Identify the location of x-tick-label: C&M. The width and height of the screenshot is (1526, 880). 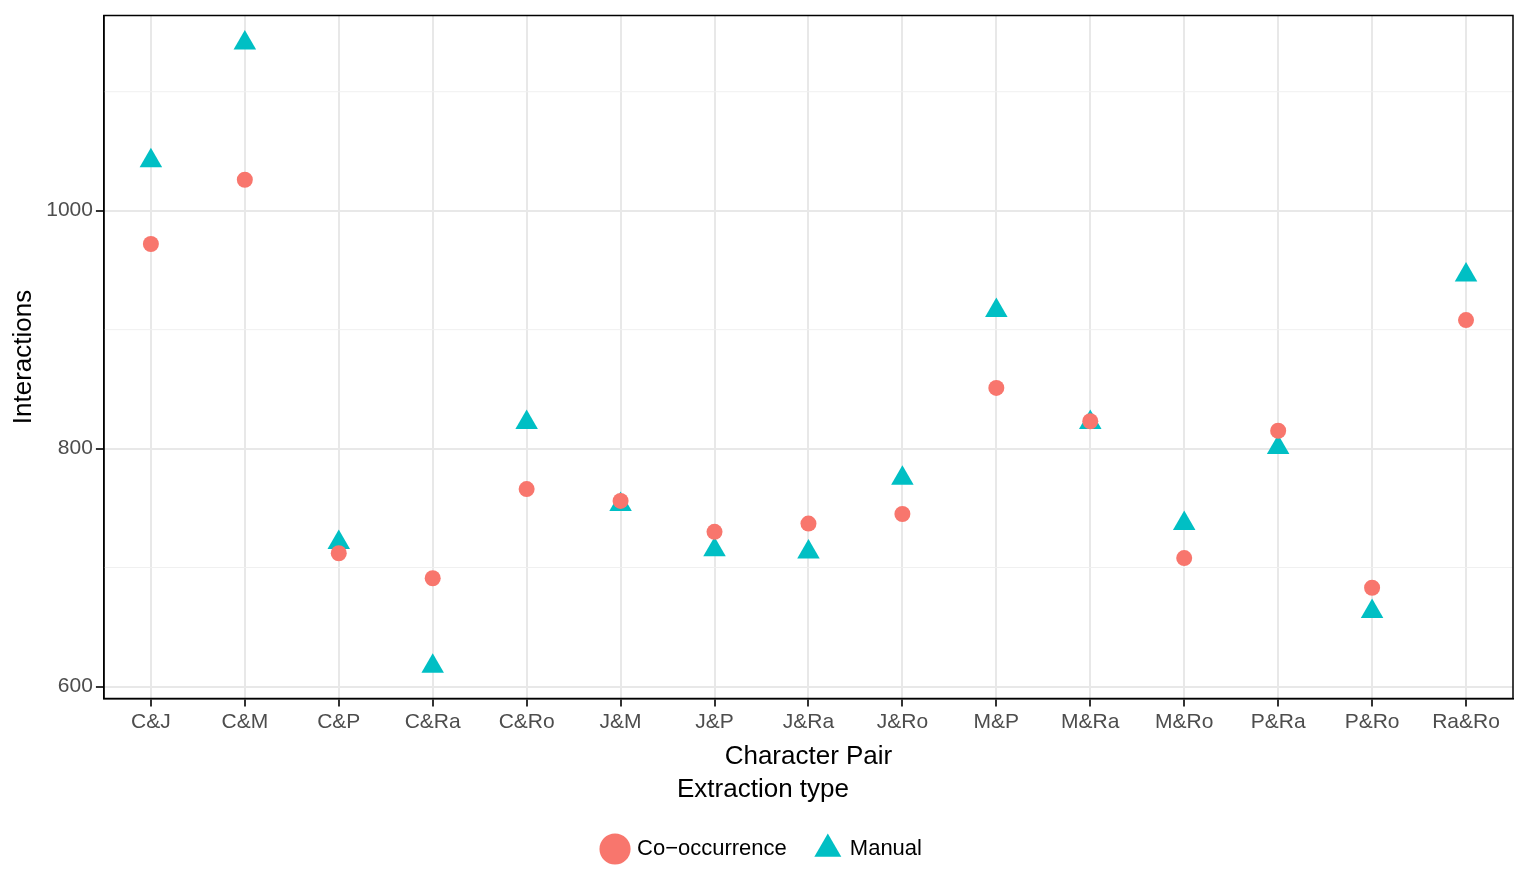
(245, 720).